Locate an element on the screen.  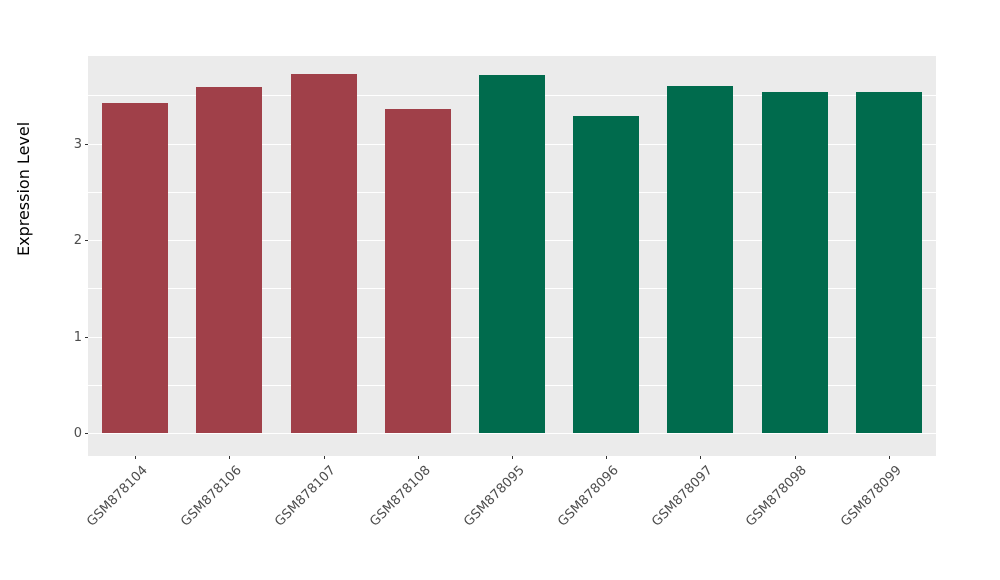
bar-GSM878107 is located at coordinates (323, 253).